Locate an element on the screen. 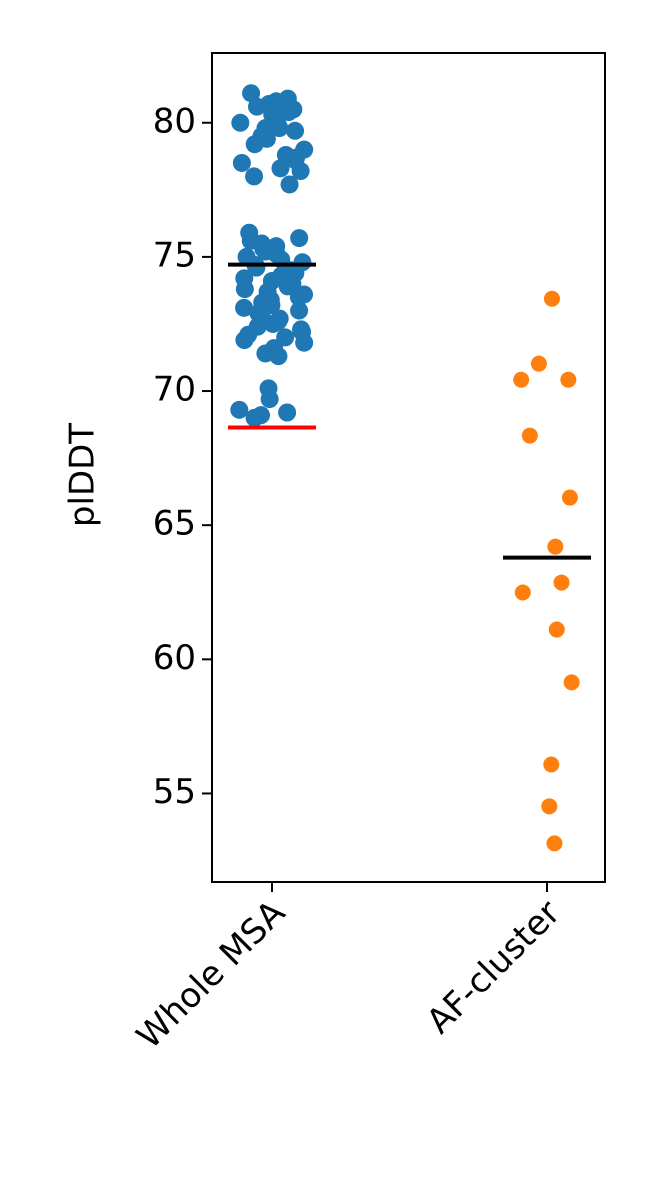 This screenshot has height=1204, width=660. y-tick-label: 60 is located at coordinates (174, 658).